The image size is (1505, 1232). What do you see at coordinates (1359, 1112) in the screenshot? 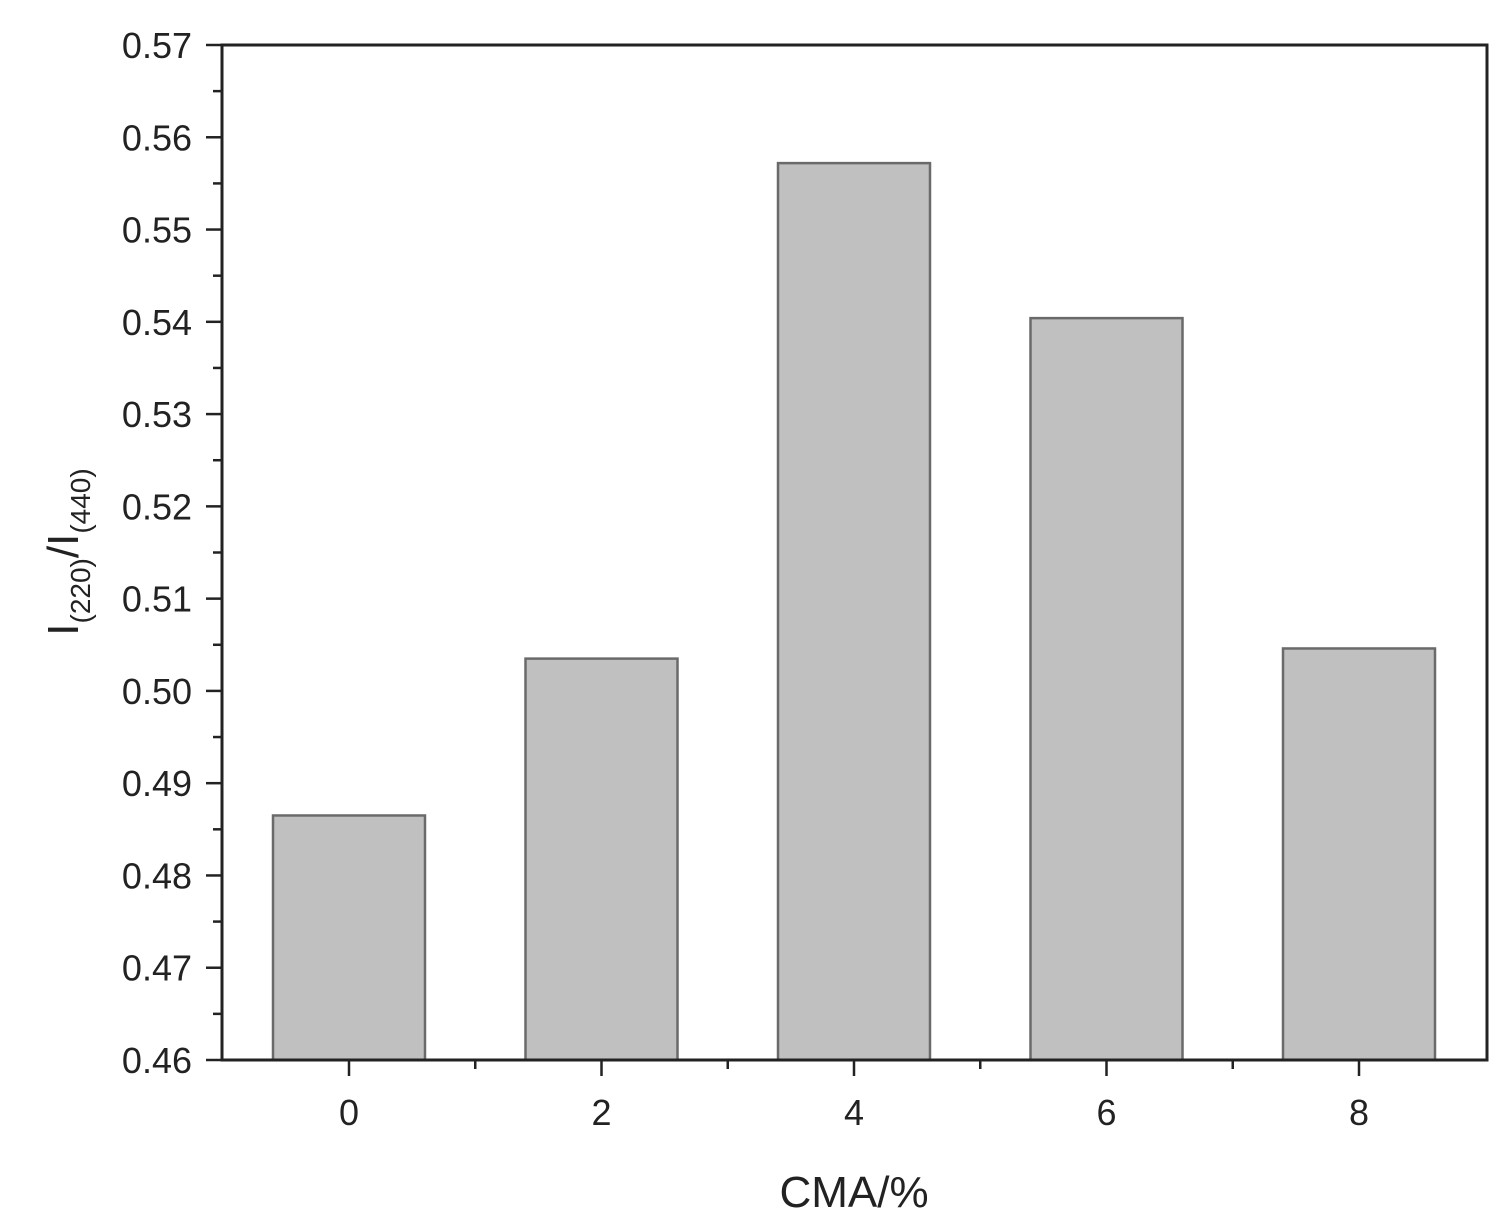
I see `x-tick-label: 8` at bounding box center [1359, 1112].